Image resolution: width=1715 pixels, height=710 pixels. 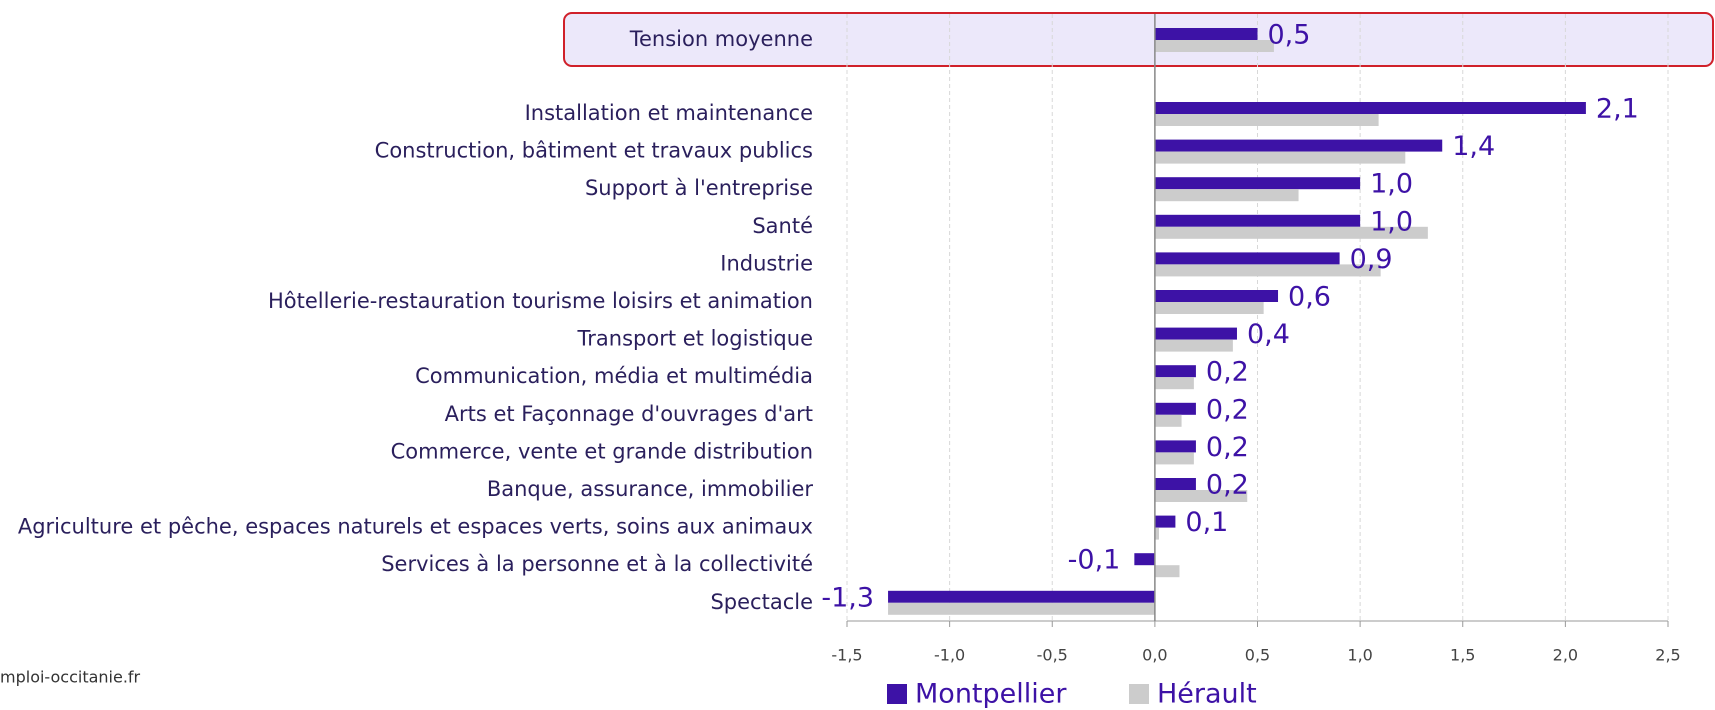 What do you see at coordinates (766, 263) in the screenshot?
I see `category-label: Industrie` at bounding box center [766, 263].